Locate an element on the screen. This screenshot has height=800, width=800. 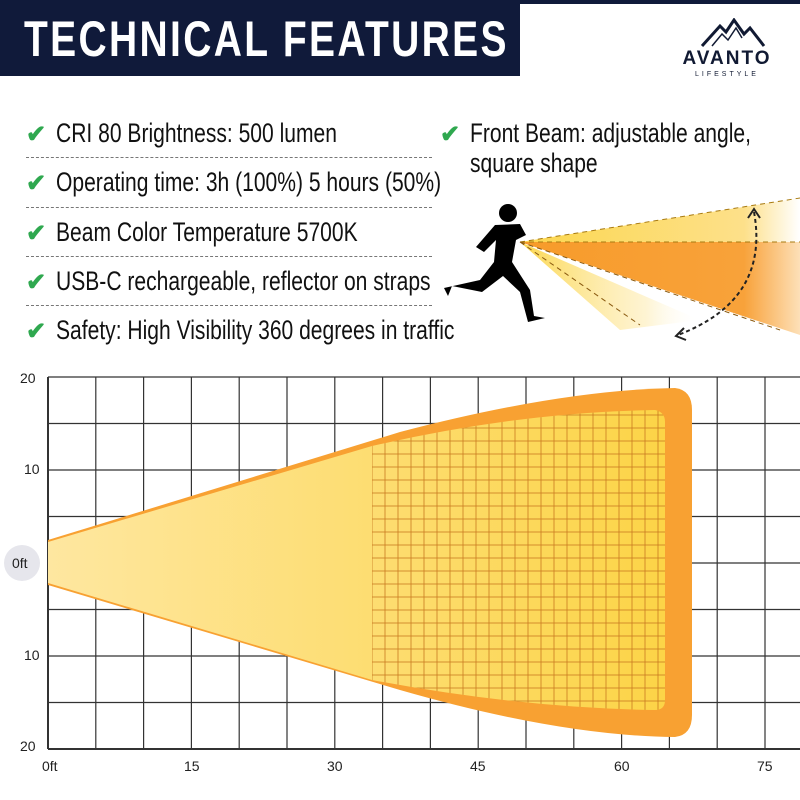
runner-silhouette-icon is located at coordinates (494, 263).